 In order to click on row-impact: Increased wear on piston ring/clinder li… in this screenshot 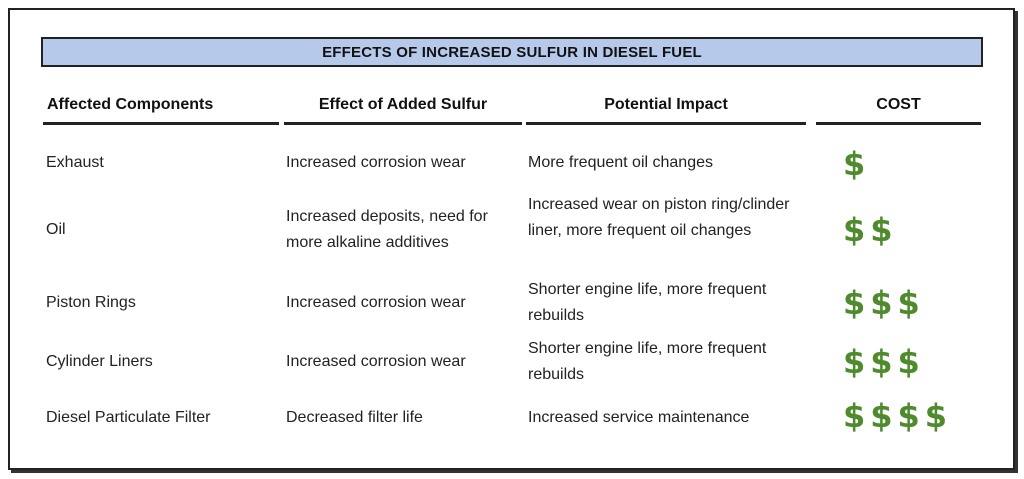, I will do `click(659, 217)`.